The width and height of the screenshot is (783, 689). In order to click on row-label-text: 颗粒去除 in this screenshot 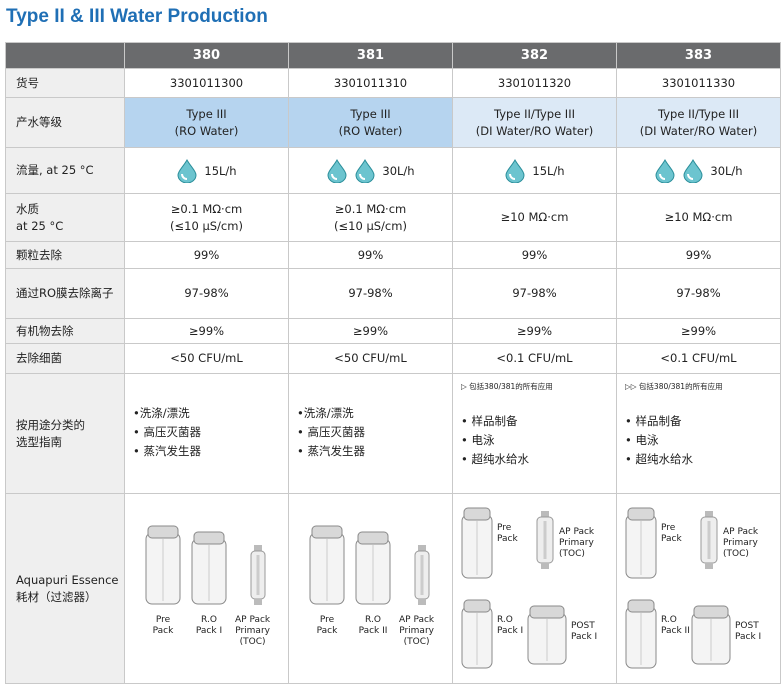, I will do `click(39, 254)`.